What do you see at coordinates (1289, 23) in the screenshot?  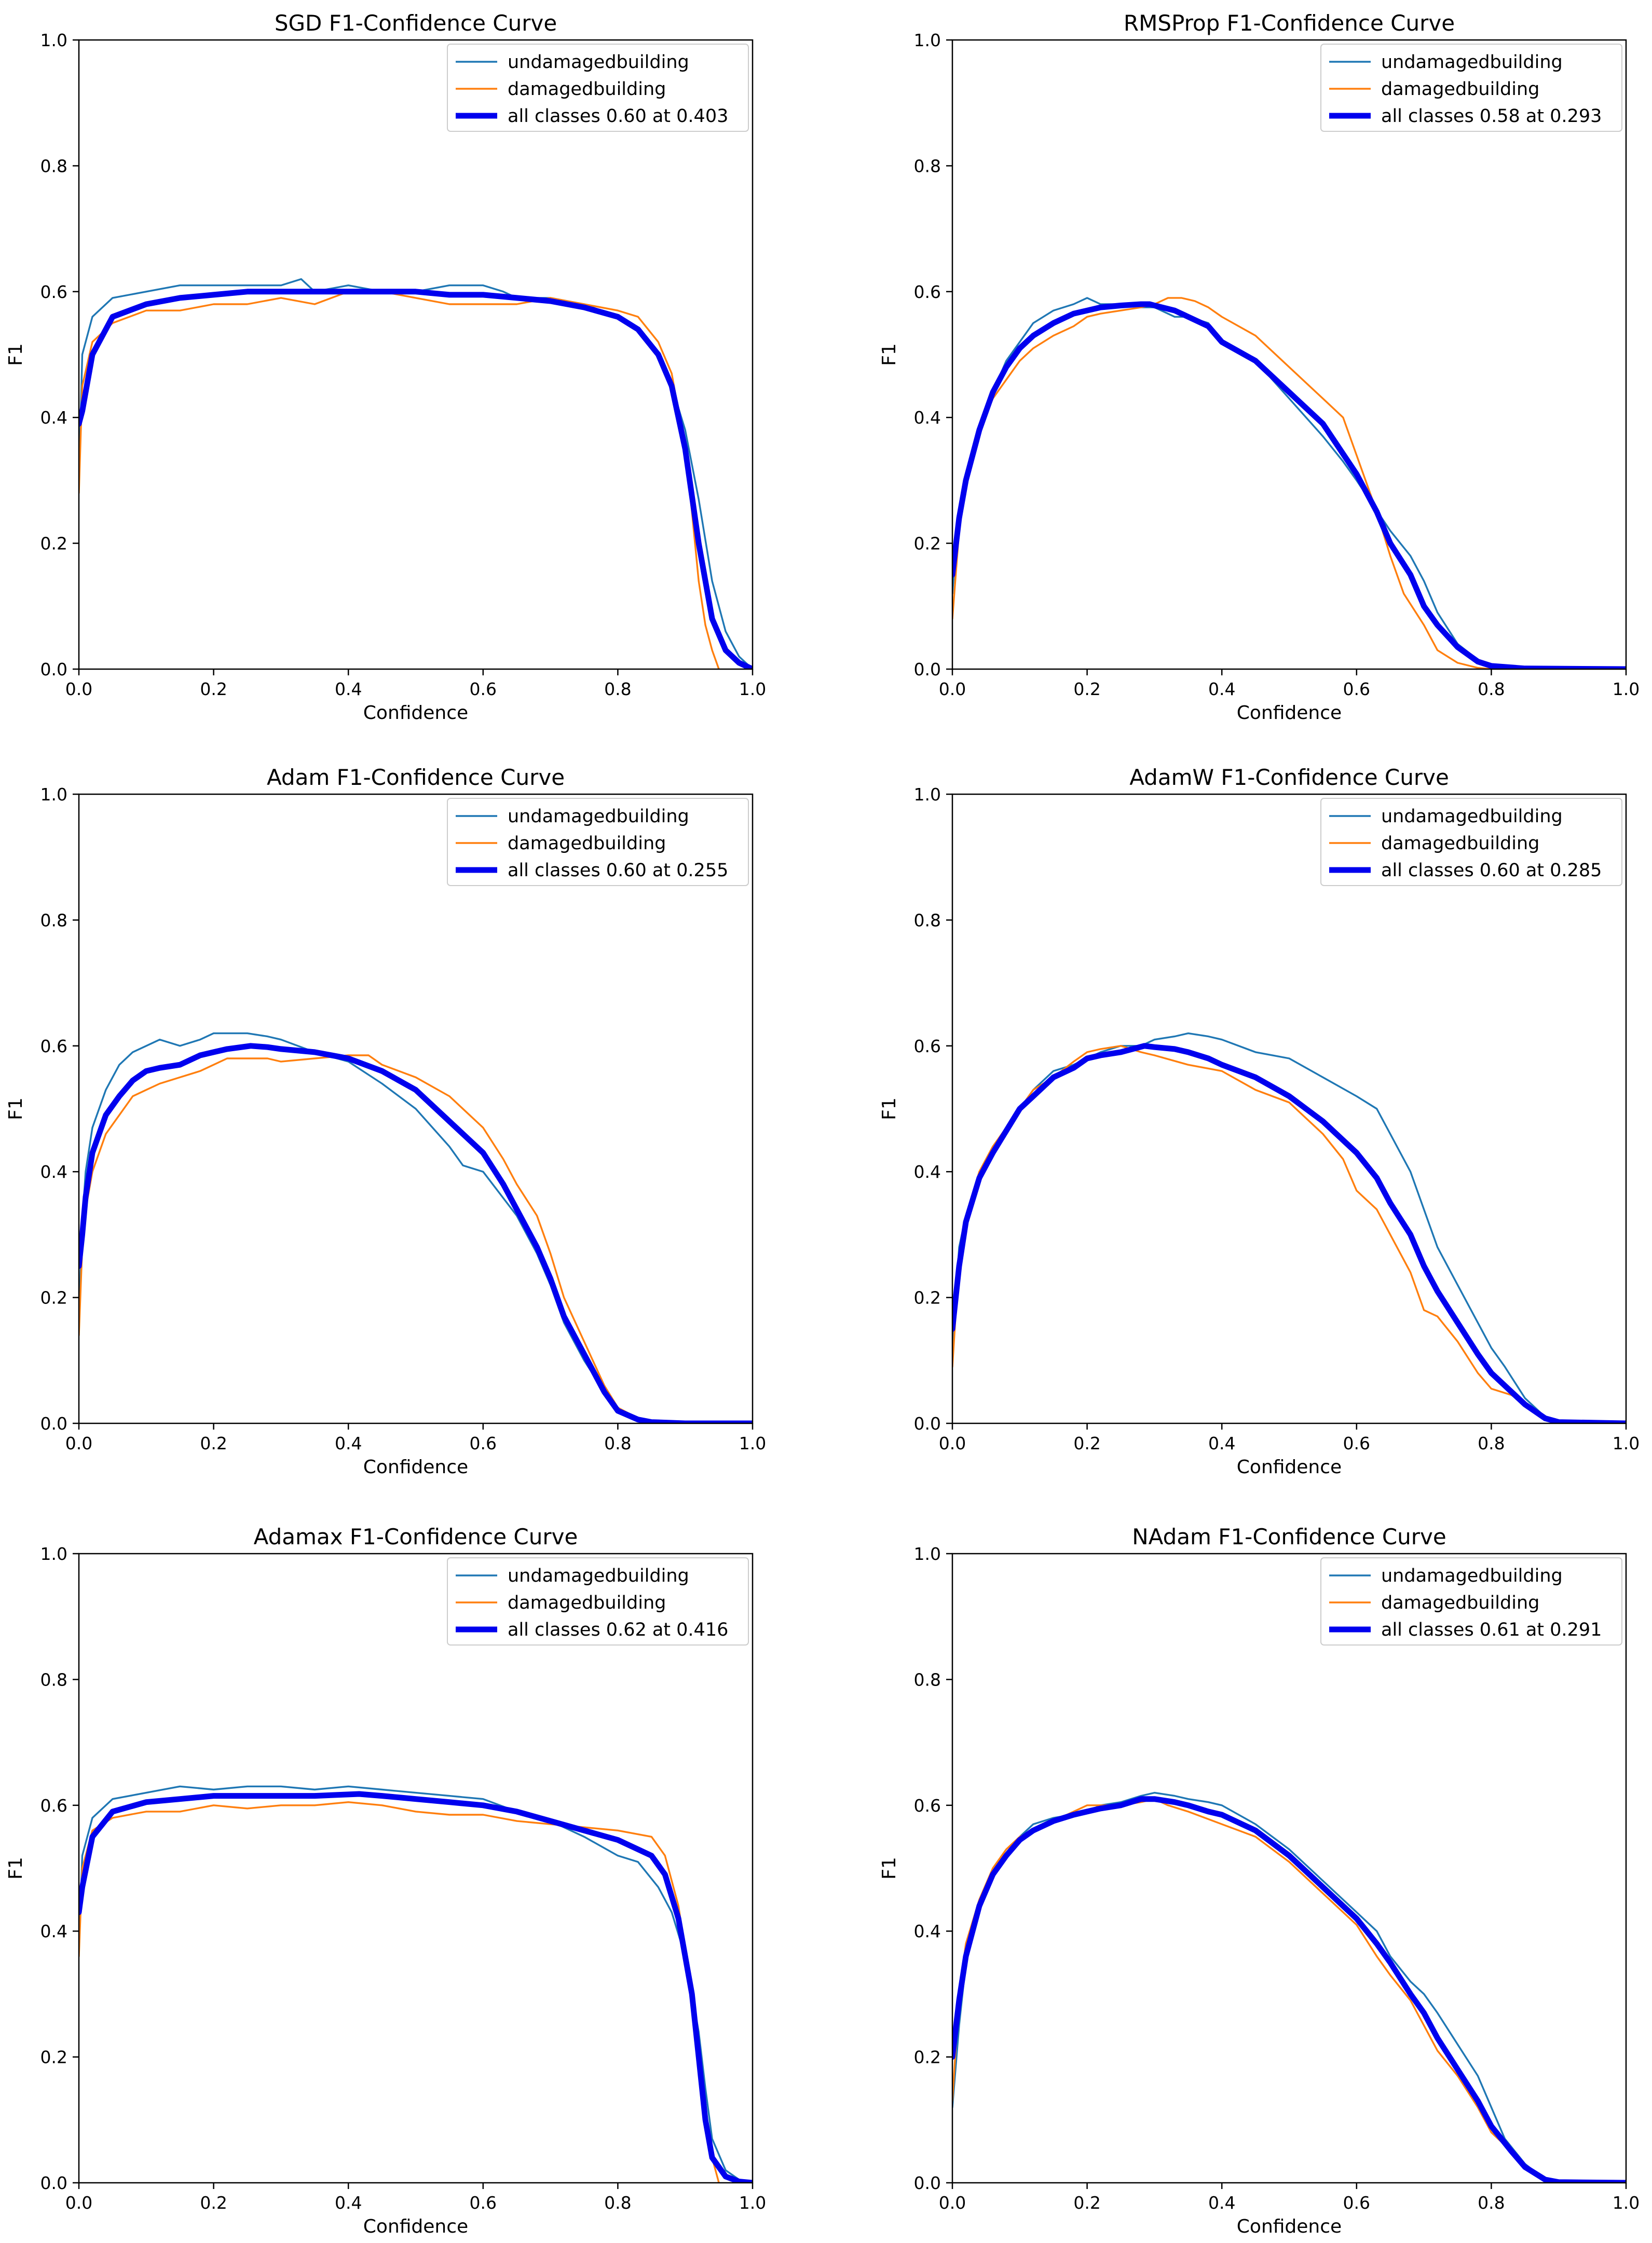 I see `chart-title: RMSProp F1-Confidence Curve` at bounding box center [1289, 23].